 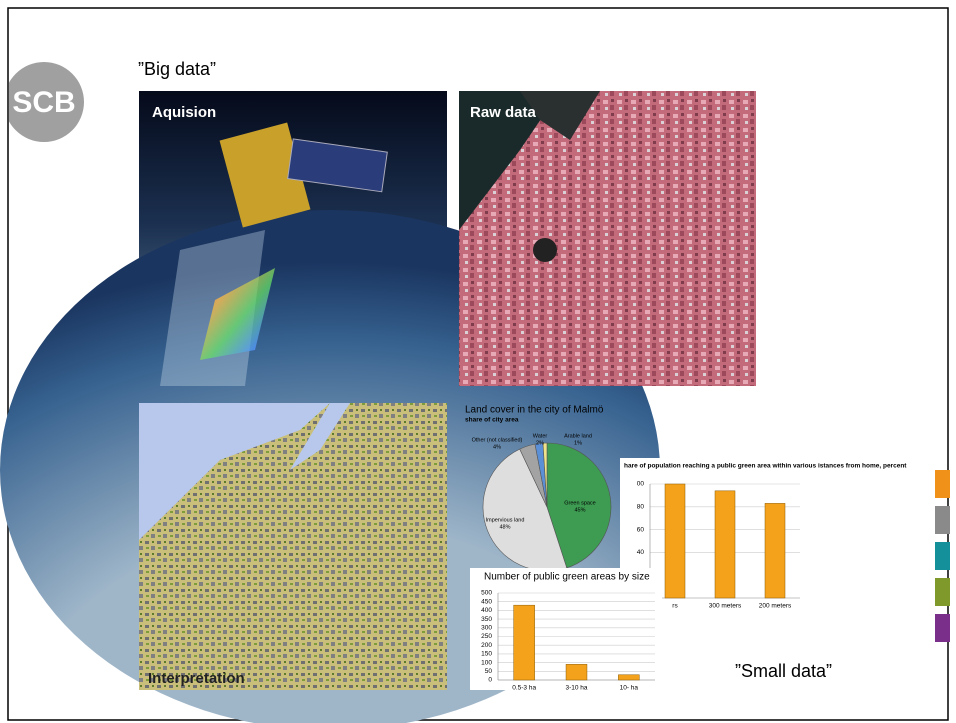 What do you see at coordinates (486, 645) in the screenshot?
I see `y-tick-label: 200` at bounding box center [486, 645].